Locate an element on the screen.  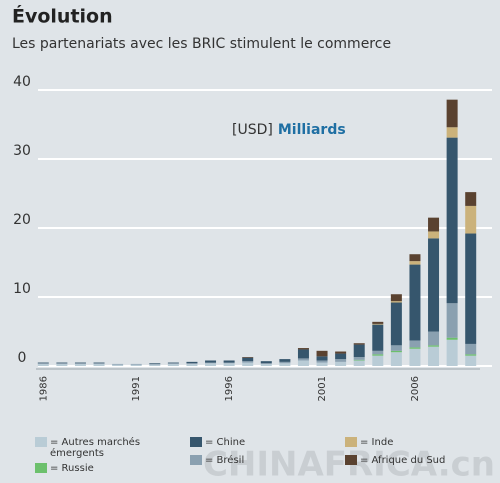
x-tick-label: 1996 is located at coordinates (229, 388).